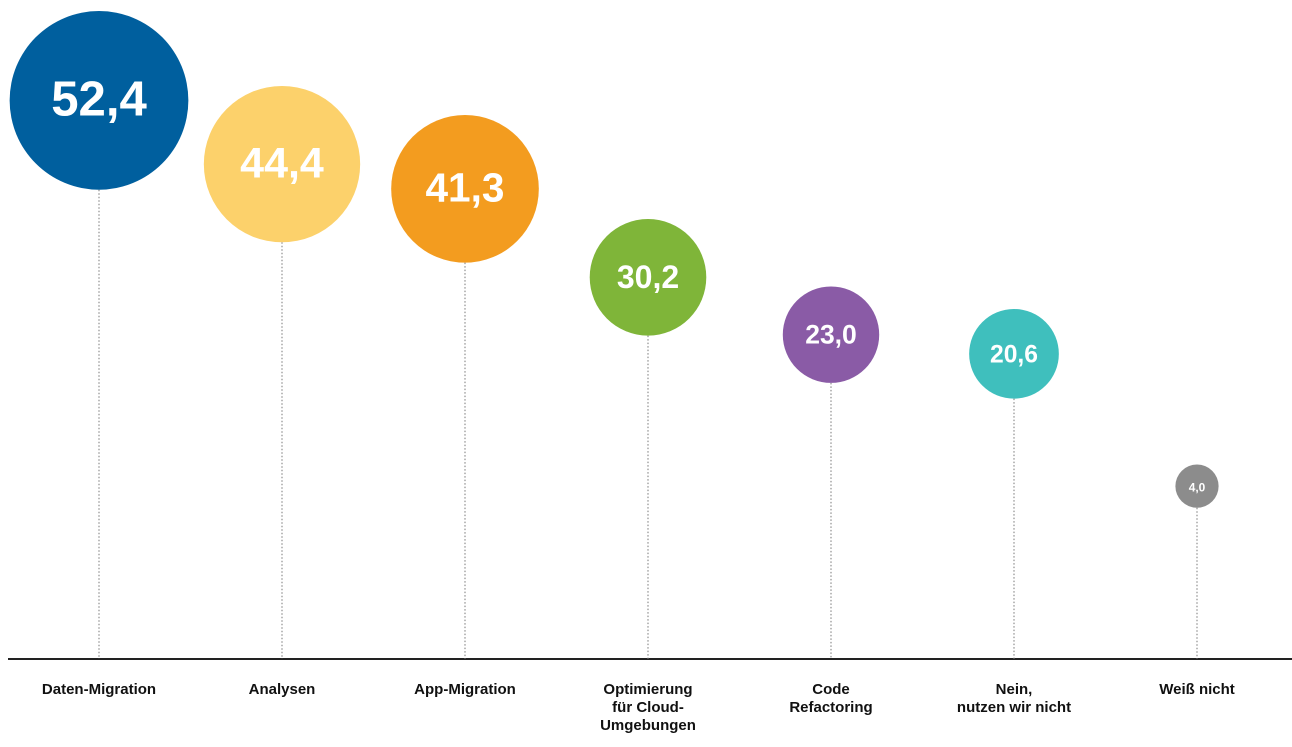 This screenshot has height=747, width=1292. I want to click on x-tick-label: Weiß nicht, so click(1197, 689).